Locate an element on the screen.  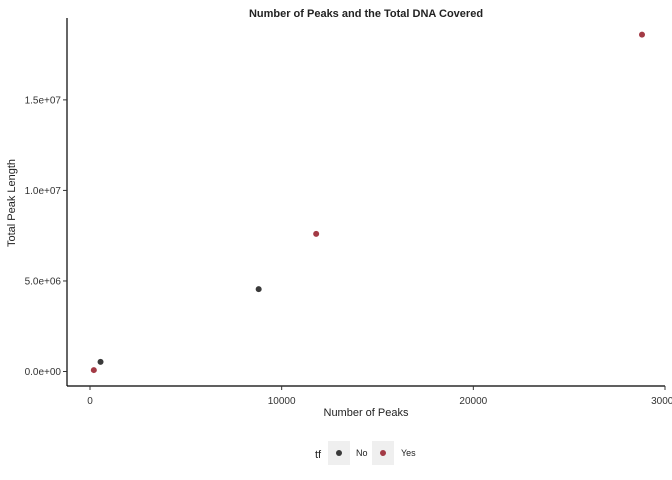
legend-entries: No Yes is located at coordinates (372, 453).